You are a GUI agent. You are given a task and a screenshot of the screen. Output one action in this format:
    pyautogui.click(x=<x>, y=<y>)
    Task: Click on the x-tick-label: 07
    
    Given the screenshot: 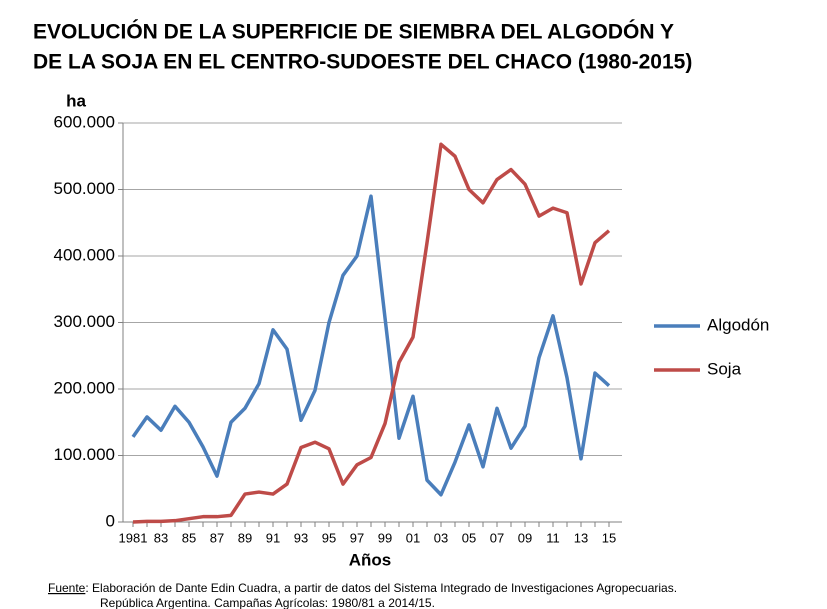 What is the action you would take?
    pyautogui.click(x=497, y=537)
    